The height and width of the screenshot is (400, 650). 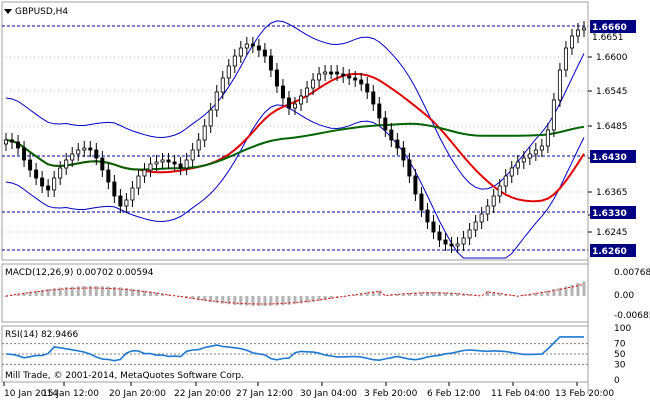 I want to click on chart-header: GBPUSD,H4, so click(x=36, y=12).